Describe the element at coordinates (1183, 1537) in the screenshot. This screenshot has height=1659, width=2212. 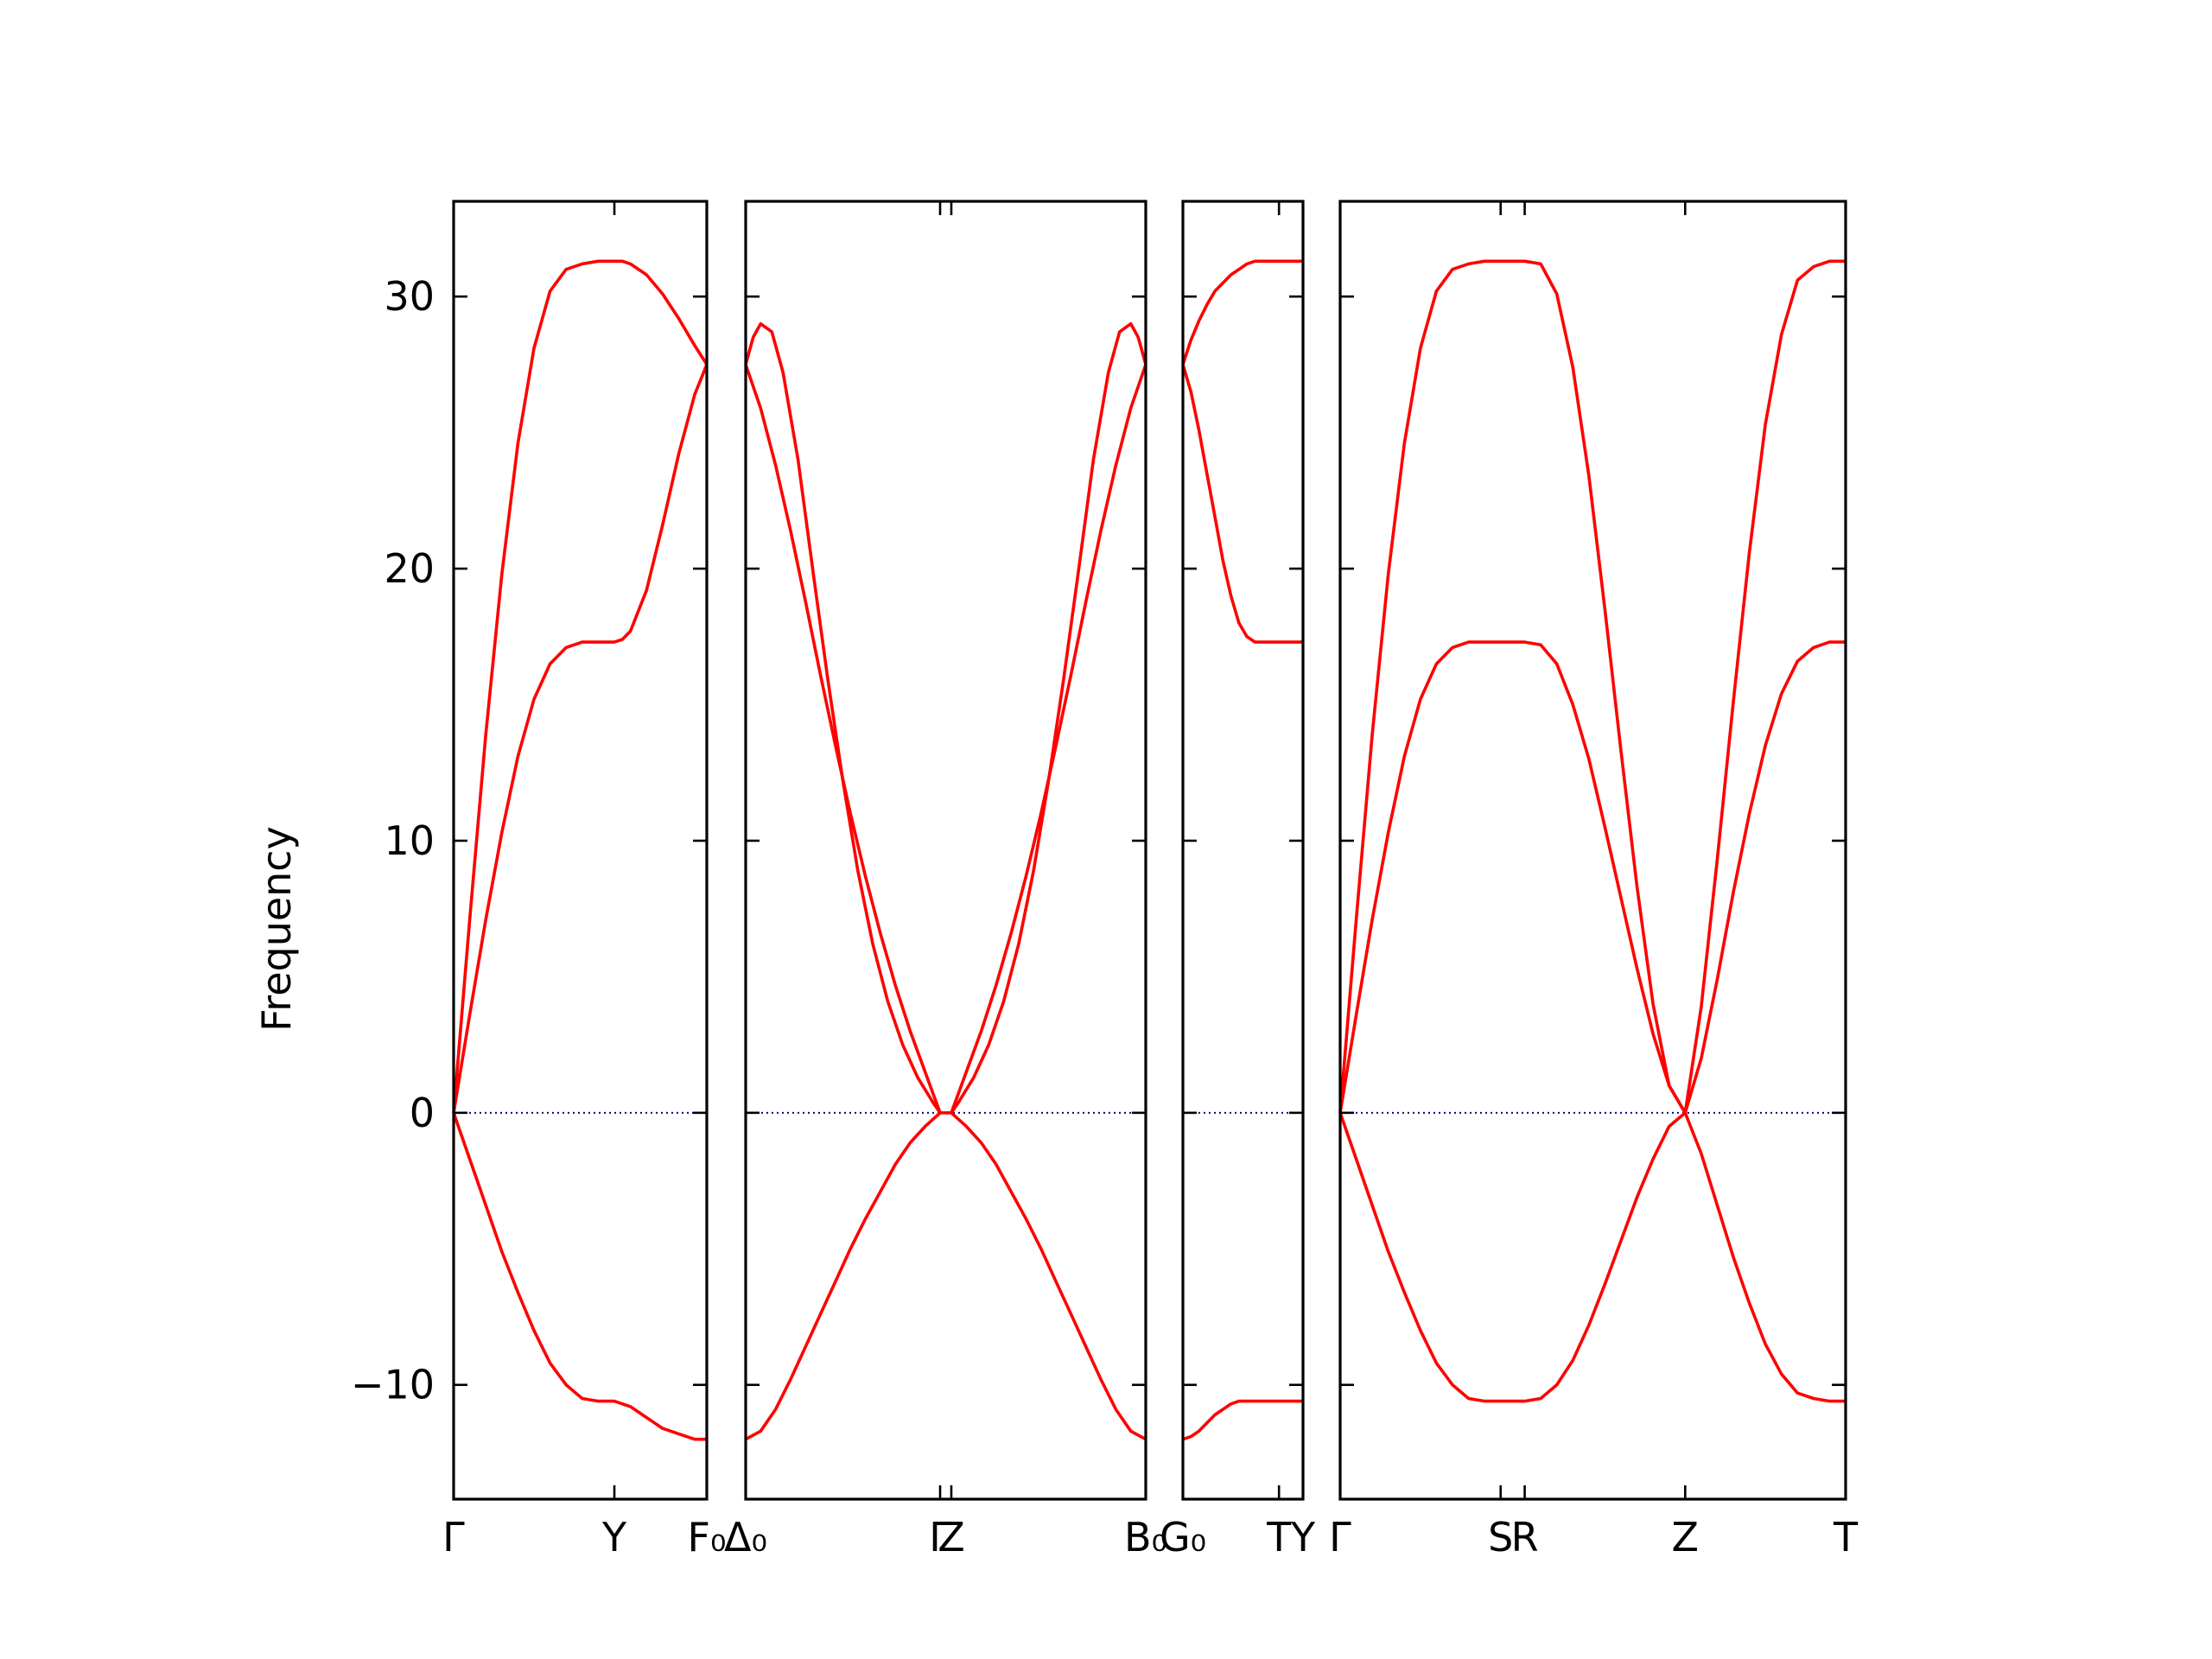
I see `x-tick-label: G₀` at that location.